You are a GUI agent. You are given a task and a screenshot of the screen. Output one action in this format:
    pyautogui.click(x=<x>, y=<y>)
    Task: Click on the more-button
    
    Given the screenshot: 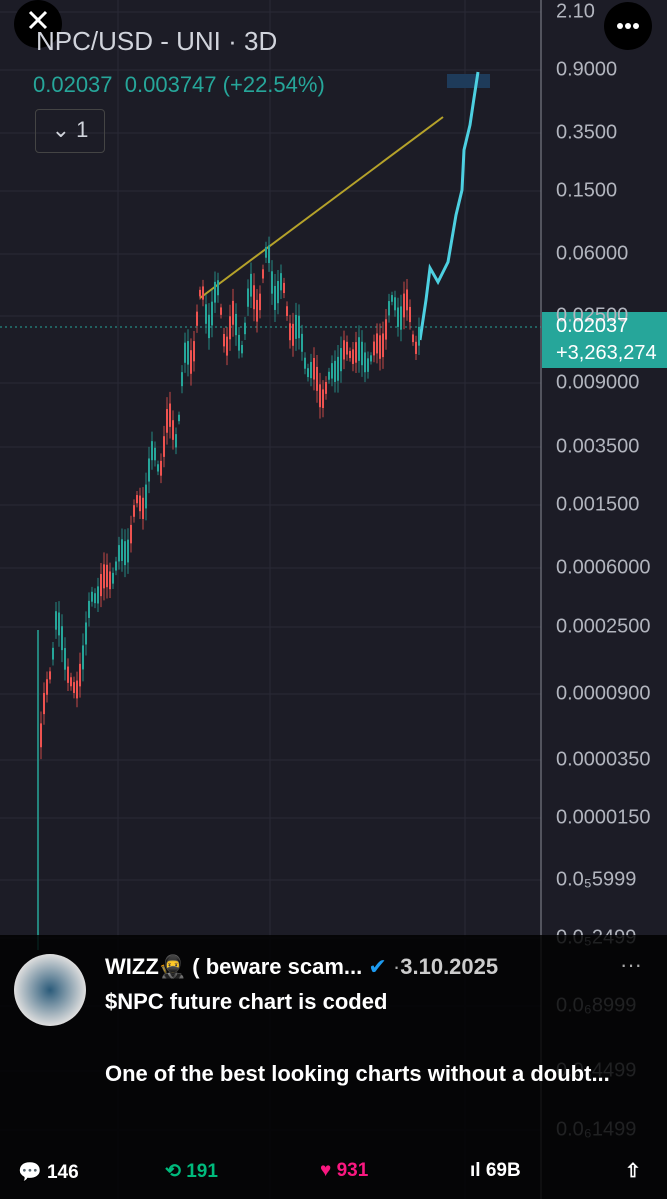 What is the action you would take?
    pyautogui.click(x=628, y=26)
    